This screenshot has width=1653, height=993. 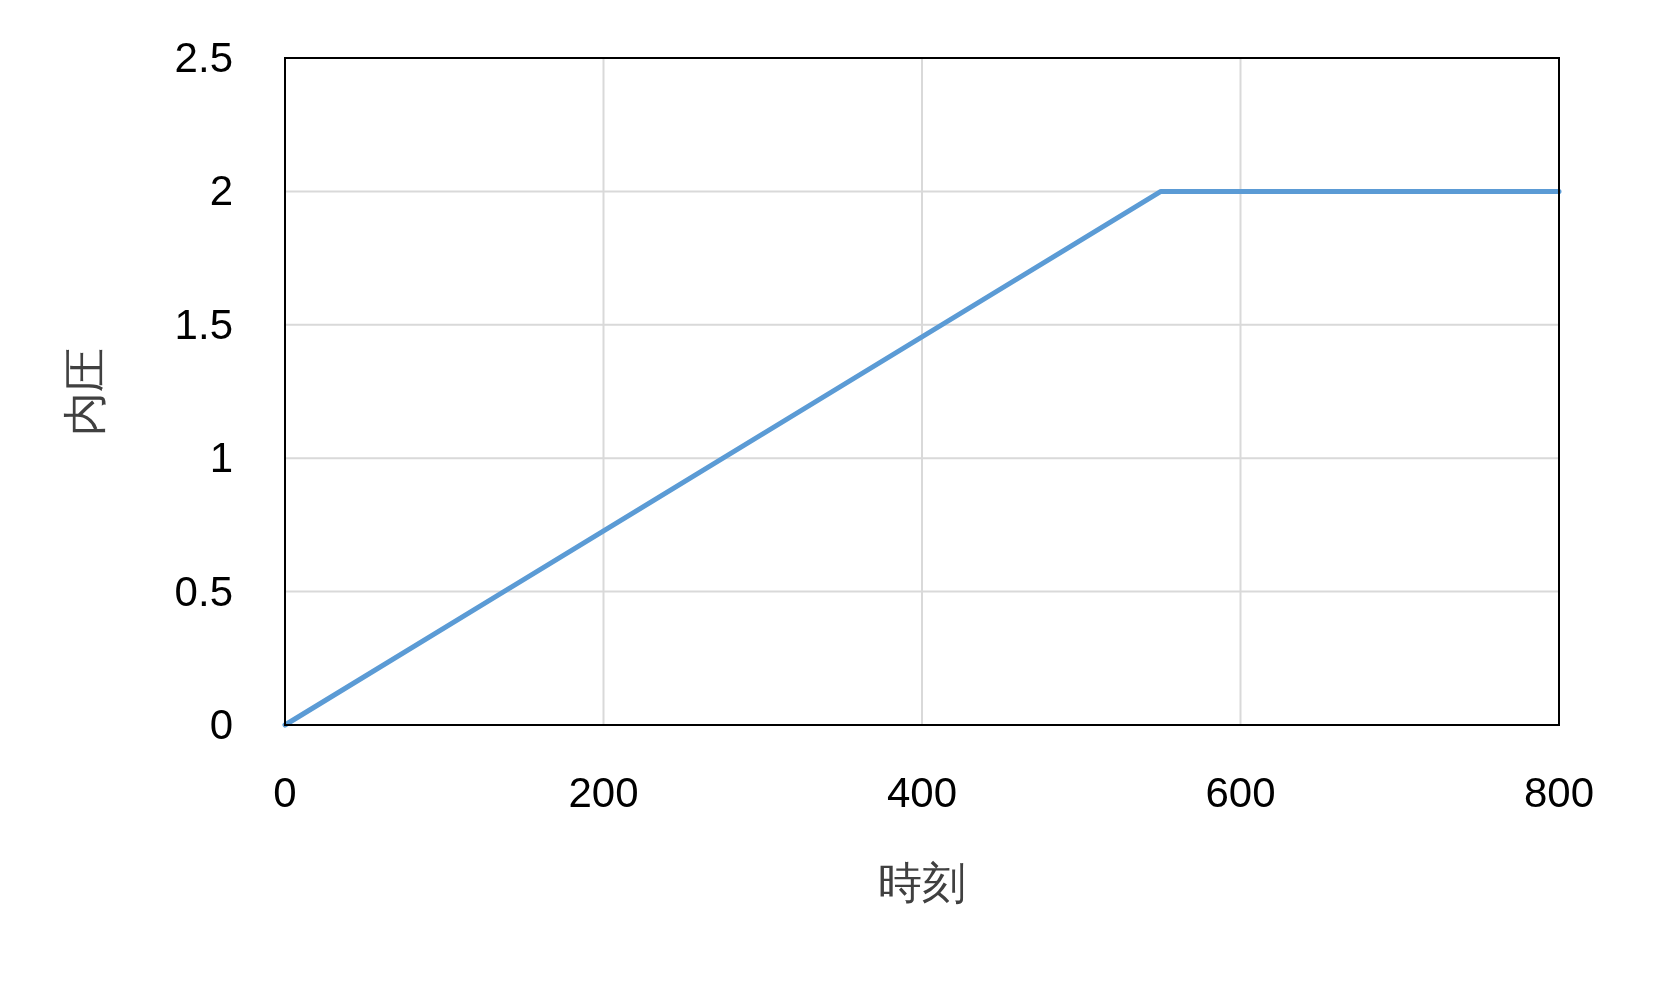 What do you see at coordinates (203, 591) in the screenshot?
I see `y-tick-label: 0.5` at bounding box center [203, 591].